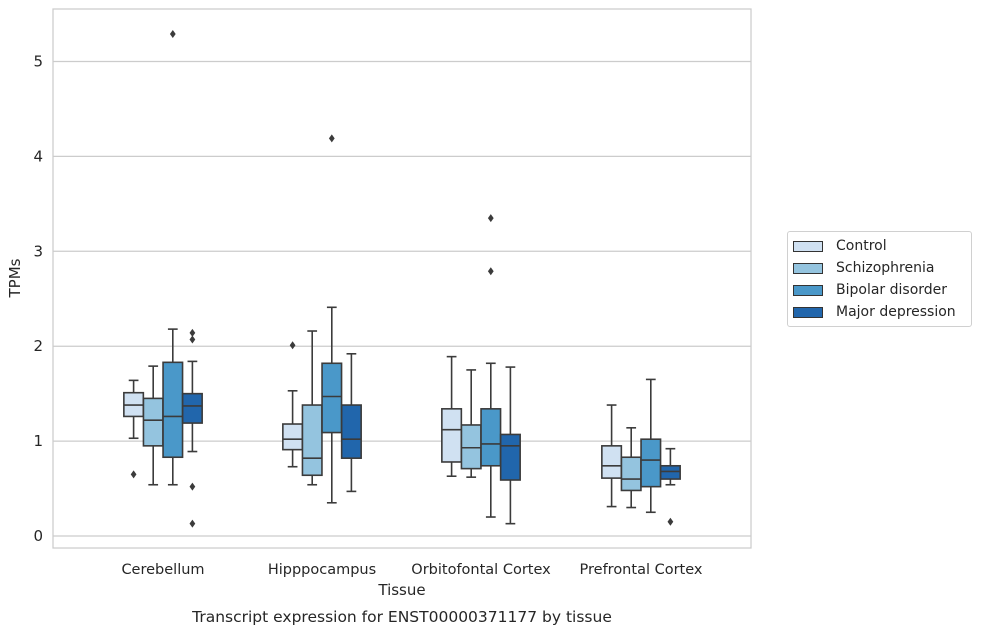 Image resolution: width=983 pixels, height=634 pixels. I want to click on x-axis-label: Tissue, so click(401, 590).